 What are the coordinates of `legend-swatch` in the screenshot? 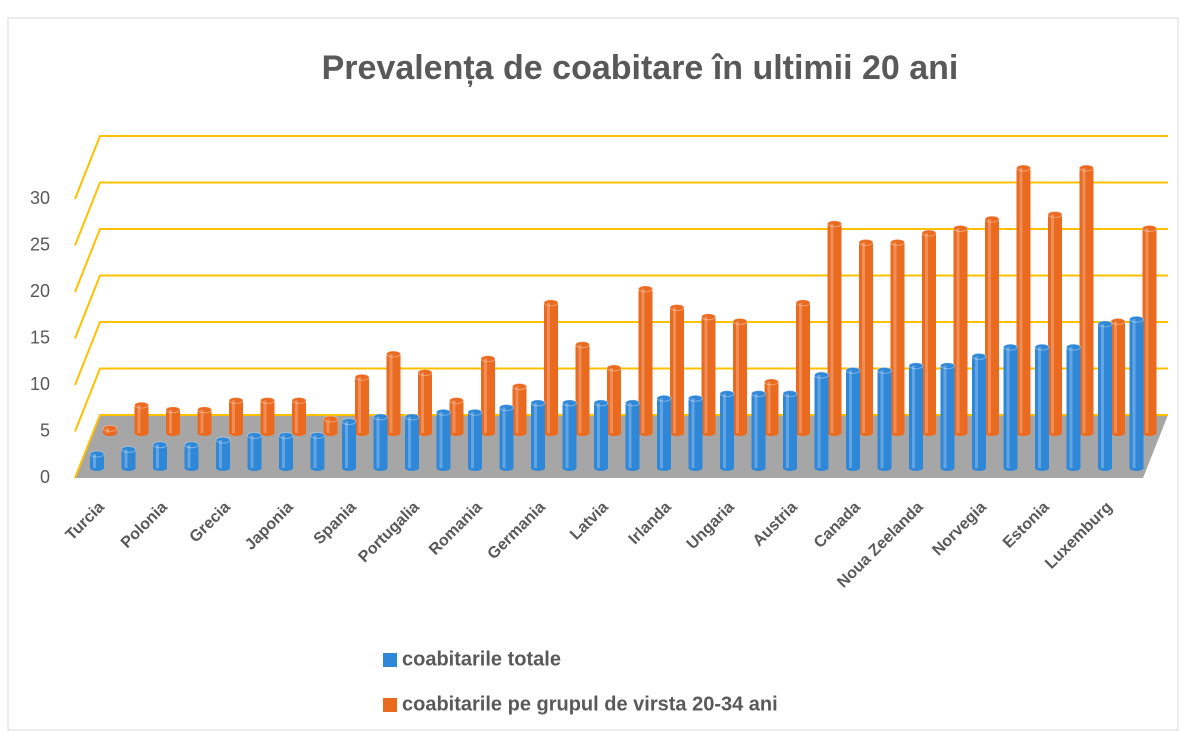 It's located at (390, 705).